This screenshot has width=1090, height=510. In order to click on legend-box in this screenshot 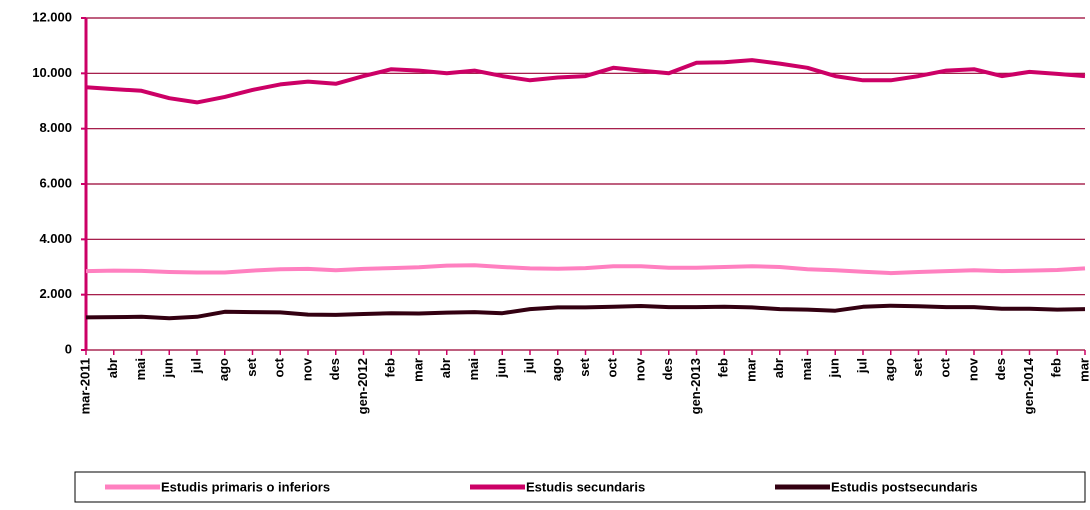, I will do `click(580, 487)`.